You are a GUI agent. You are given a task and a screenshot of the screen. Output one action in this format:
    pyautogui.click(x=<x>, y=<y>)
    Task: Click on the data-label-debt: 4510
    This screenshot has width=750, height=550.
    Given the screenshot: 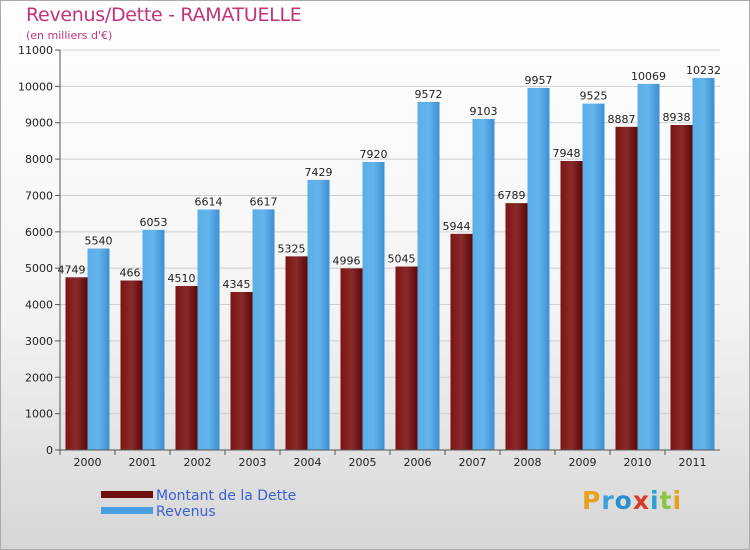 What is the action you would take?
    pyautogui.click(x=182, y=278)
    